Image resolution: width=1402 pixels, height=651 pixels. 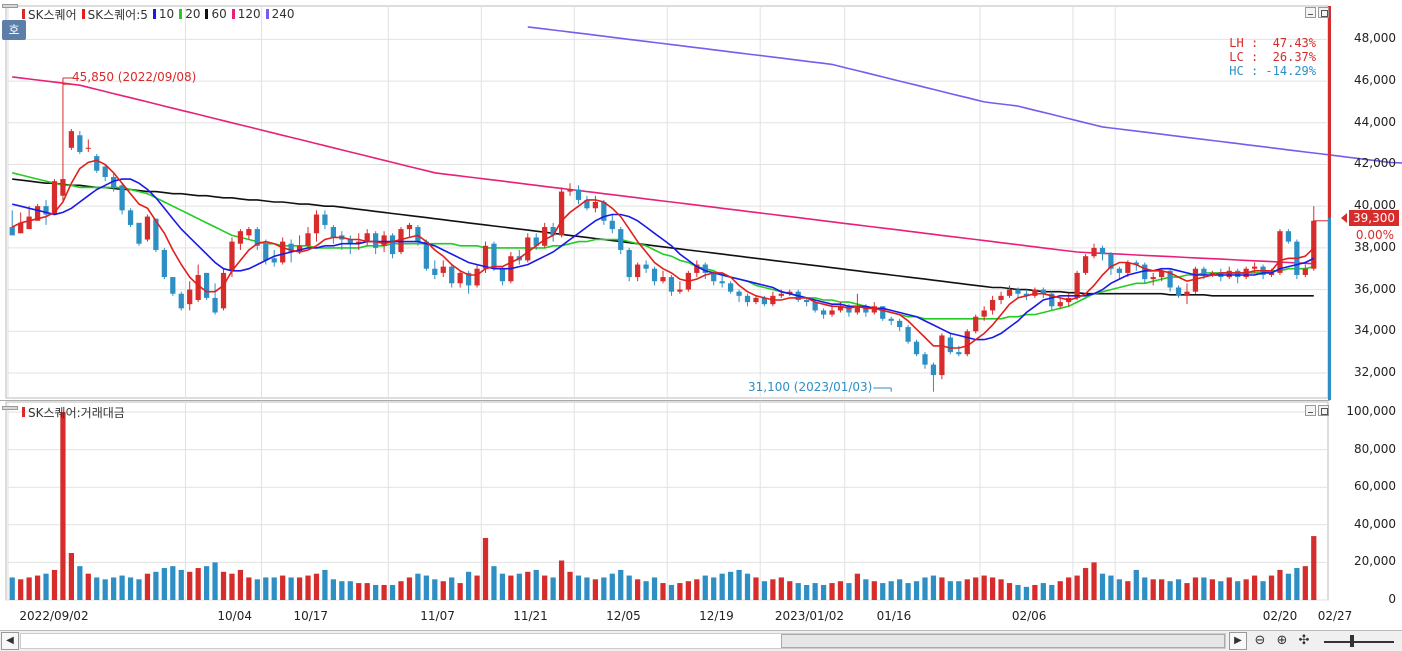 What do you see at coordinates (964, 95) in the screenshot?
I see `ma240-line` at bounding box center [964, 95].